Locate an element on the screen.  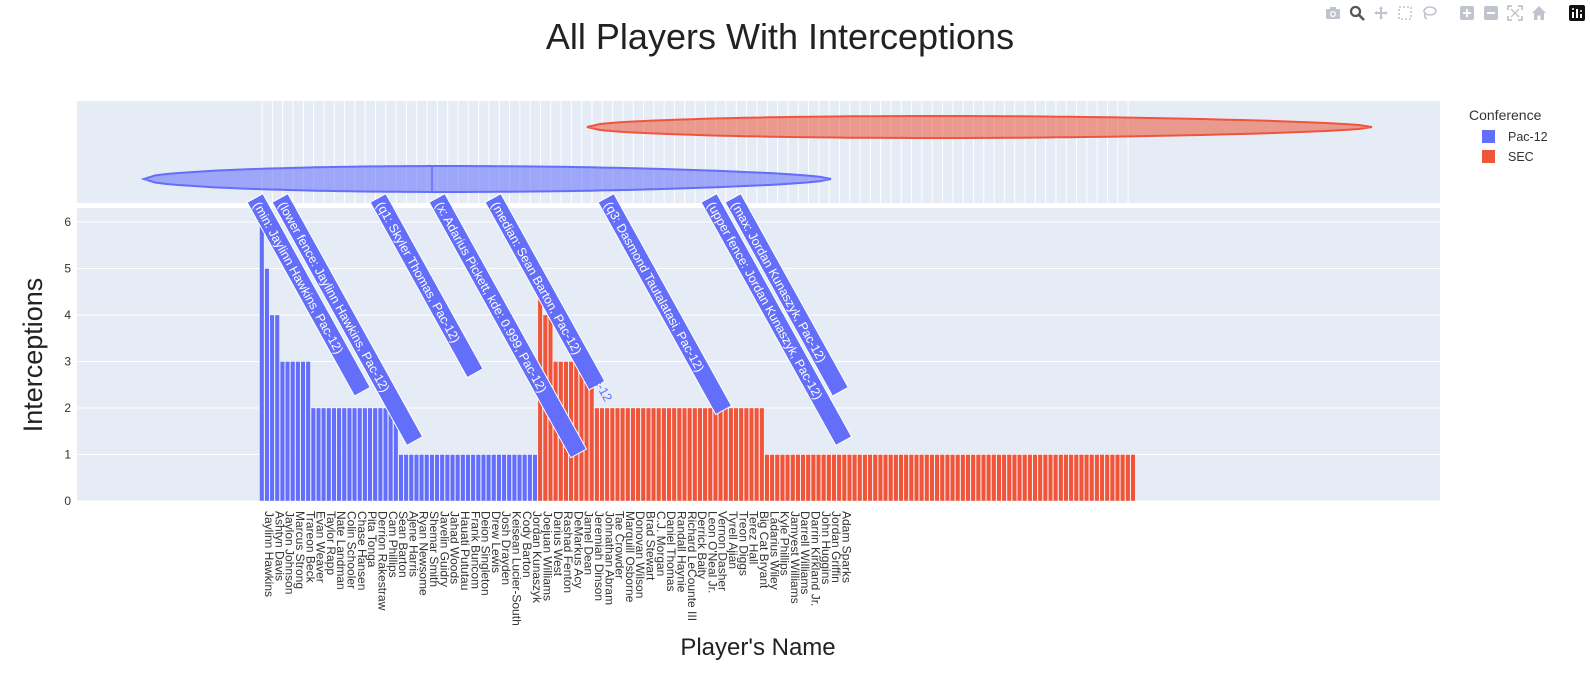
zoom-in-icon is located at coordinates (1467, 13).